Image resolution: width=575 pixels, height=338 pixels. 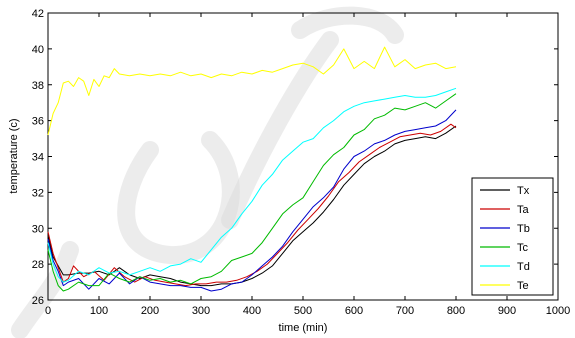 What do you see at coordinates (252, 311) in the screenshot?
I see `x-tick-label: 400` at bounding box center [252, 311].